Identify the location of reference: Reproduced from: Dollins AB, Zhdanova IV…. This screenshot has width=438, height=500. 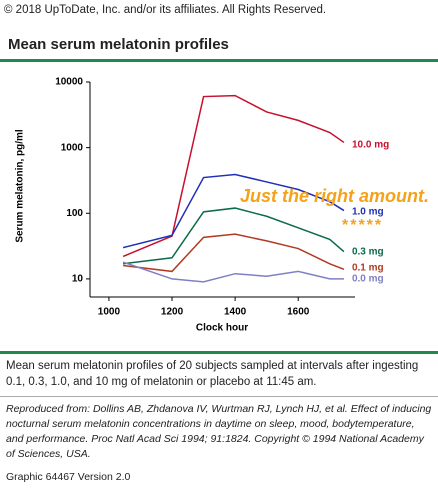
(219, 431).